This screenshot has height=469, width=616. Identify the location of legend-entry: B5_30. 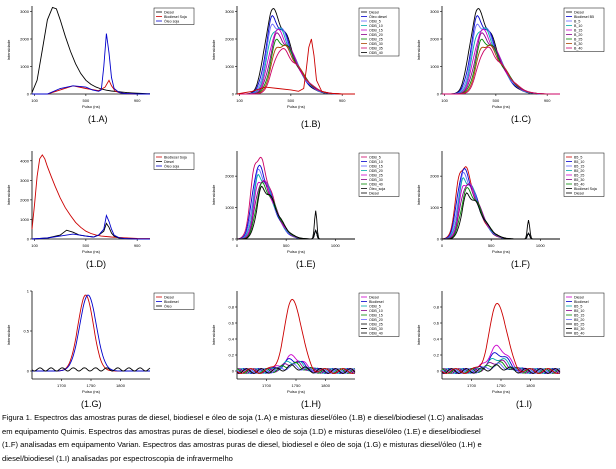
(579, 180).